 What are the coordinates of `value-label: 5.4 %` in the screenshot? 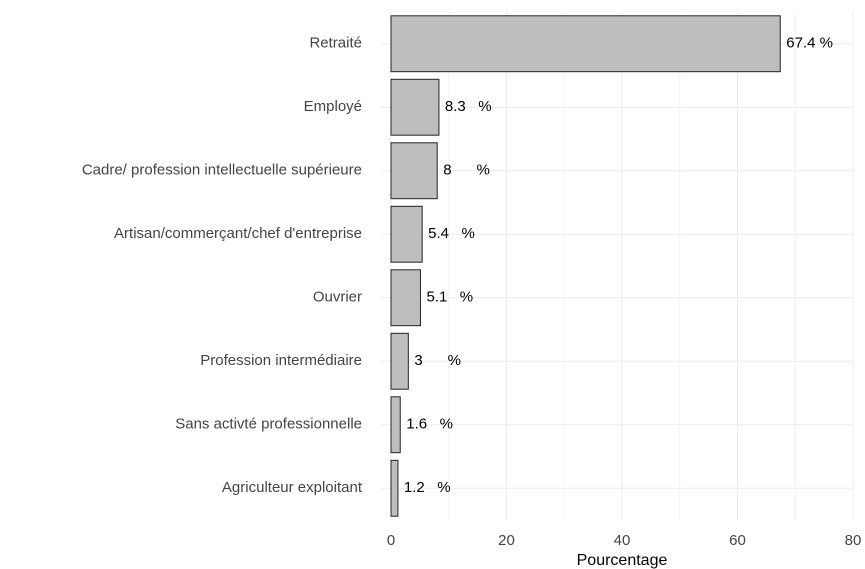 It's located at (451, 233).